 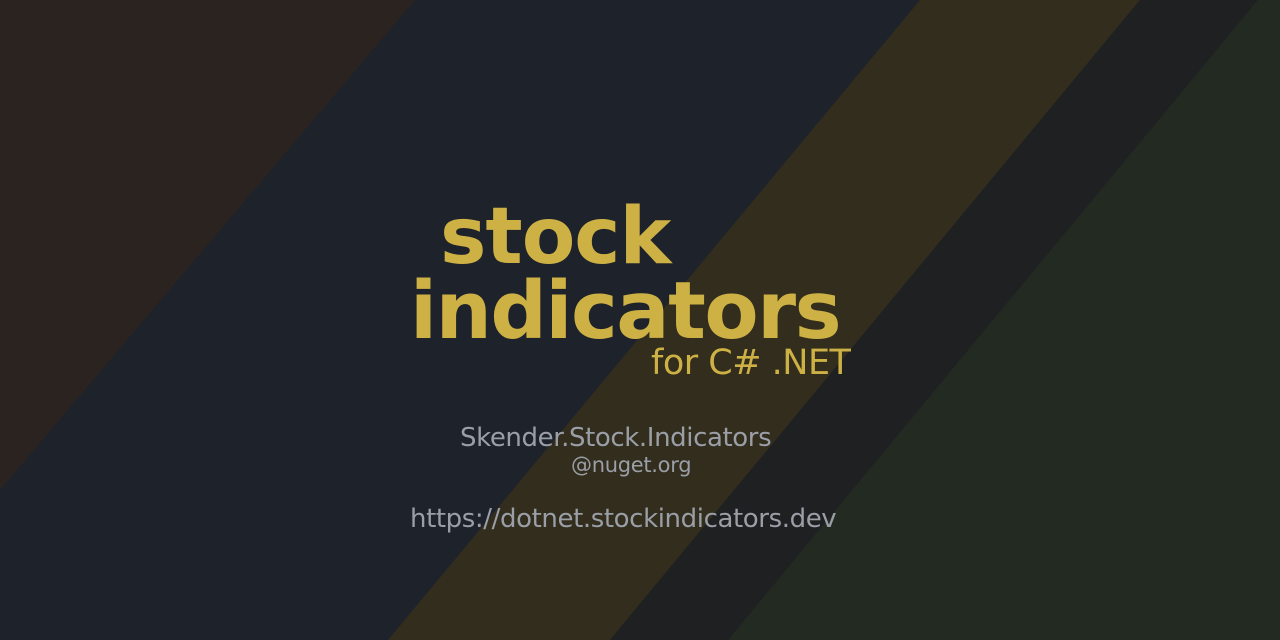 I want to click on package-name: Skender.Stock.Indicators, so click(x=616, y=438).